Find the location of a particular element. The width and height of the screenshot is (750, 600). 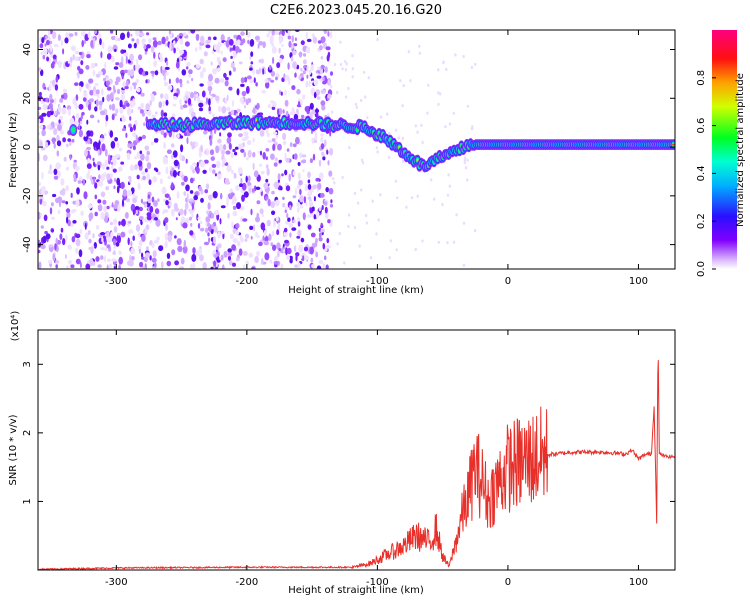

colorbar-tick-label: 0.6 is located at coordinates (701, 126).